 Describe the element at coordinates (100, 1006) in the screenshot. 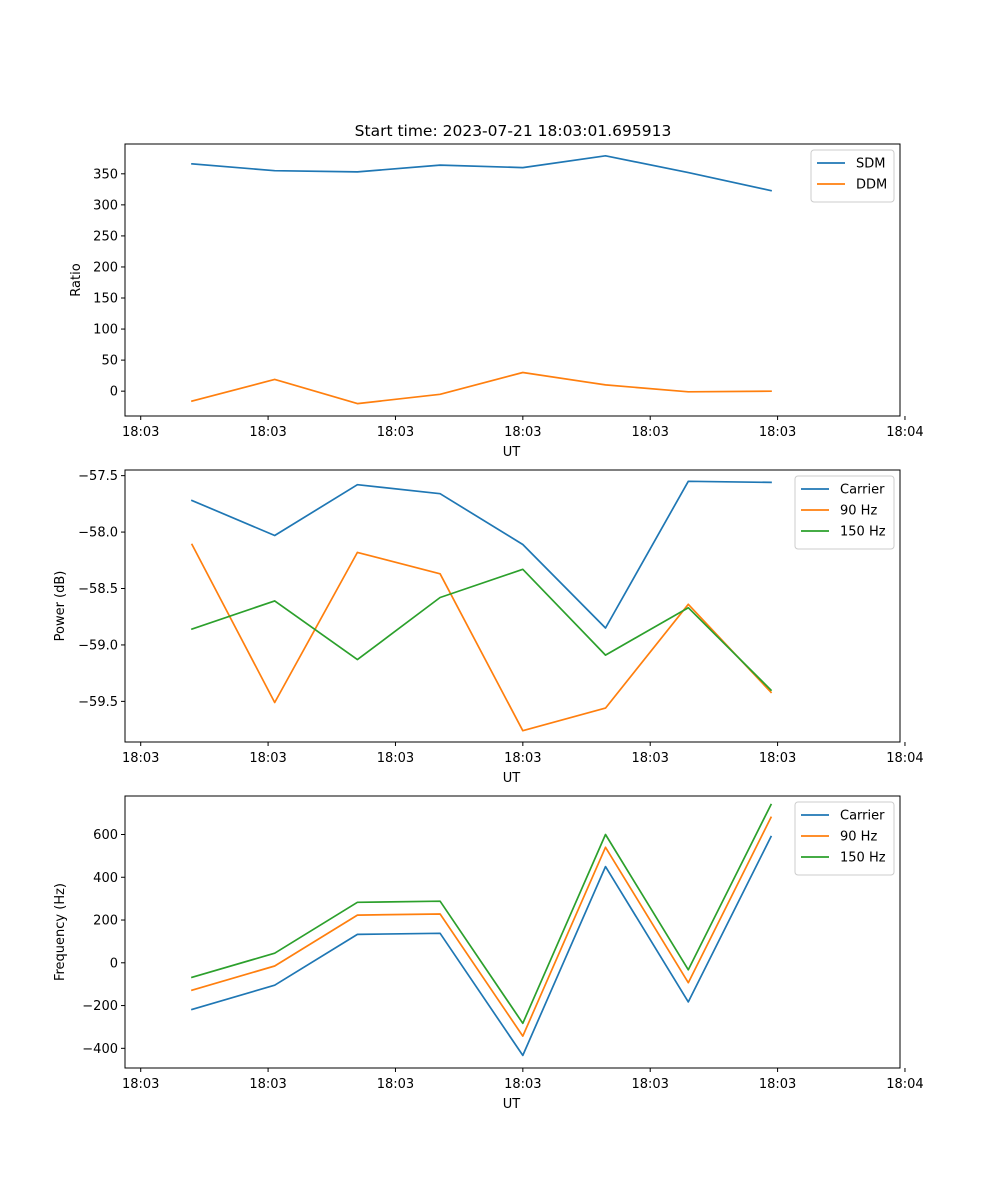

I see `y-tick-label: −200` at that location.